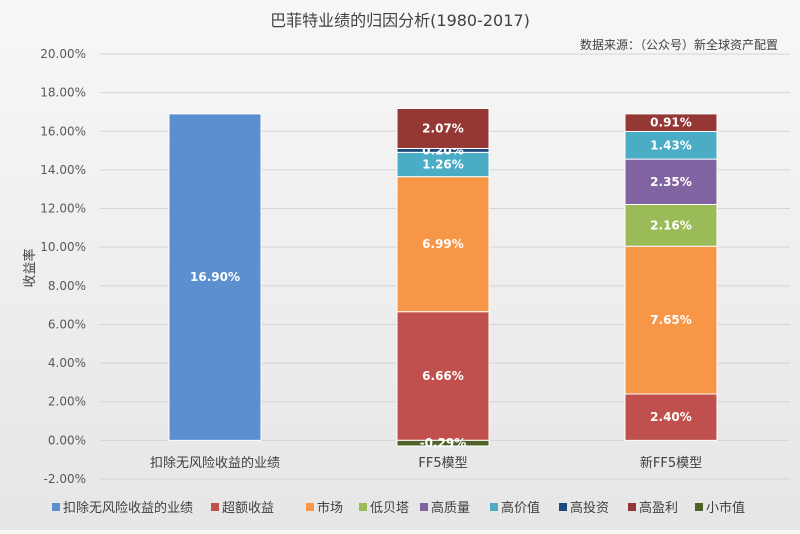 This screenshot has height=534, width=800. I want to click on y-tick-label: -2.00%, so click(65, 479).